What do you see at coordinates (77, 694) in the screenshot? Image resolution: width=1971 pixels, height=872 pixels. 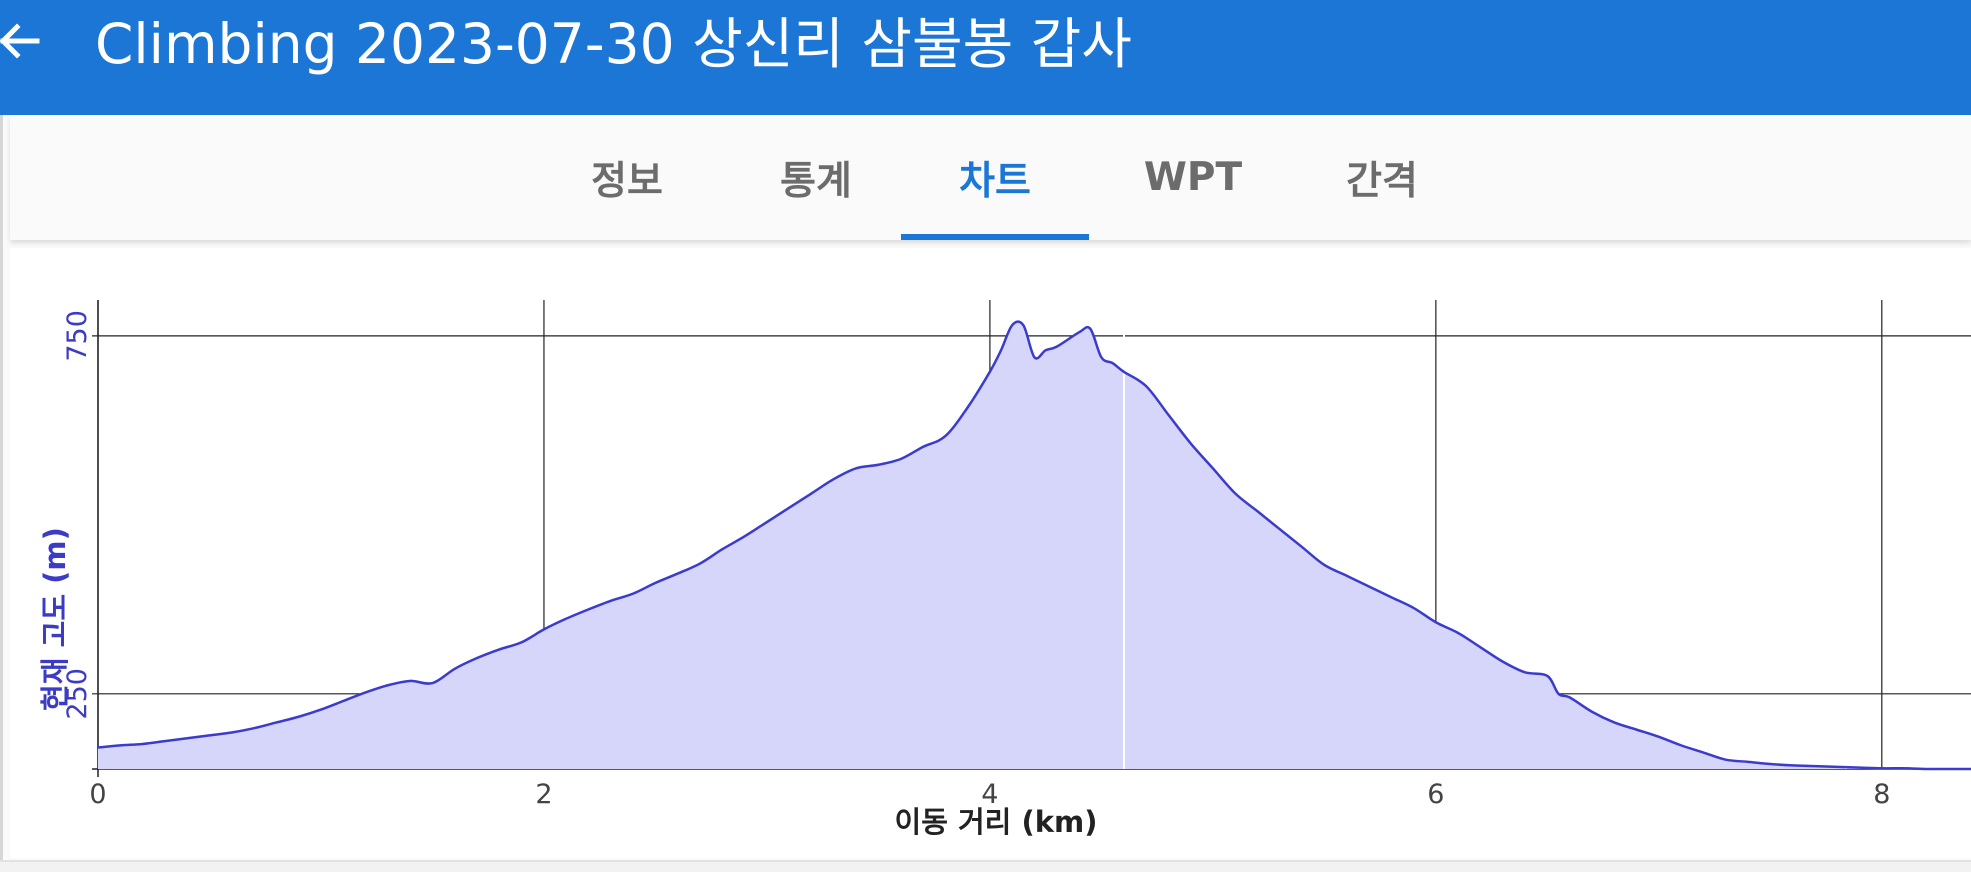 I see `y-tick-label: 250` at bounding box center [77, 694].